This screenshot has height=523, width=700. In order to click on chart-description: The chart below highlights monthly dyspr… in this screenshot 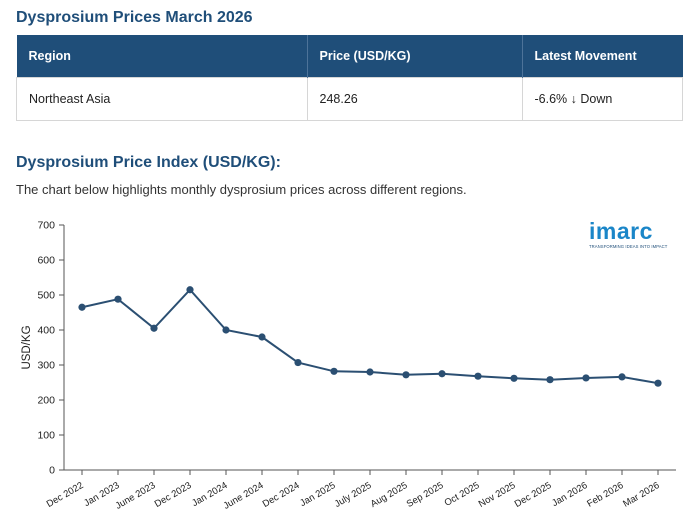, I will do `click(241, 189)`.